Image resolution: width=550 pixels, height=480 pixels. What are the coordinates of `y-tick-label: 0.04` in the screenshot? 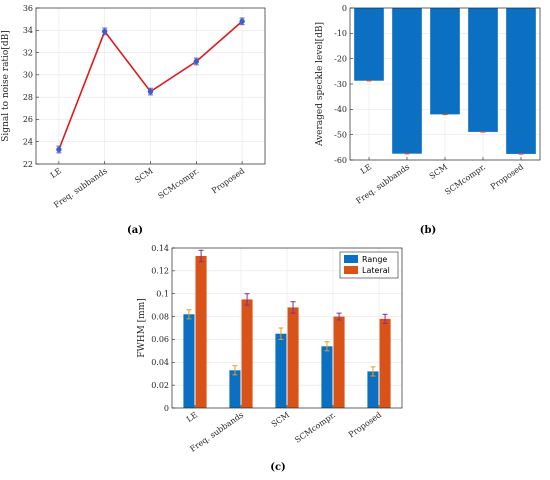 It's located at (160, 362).